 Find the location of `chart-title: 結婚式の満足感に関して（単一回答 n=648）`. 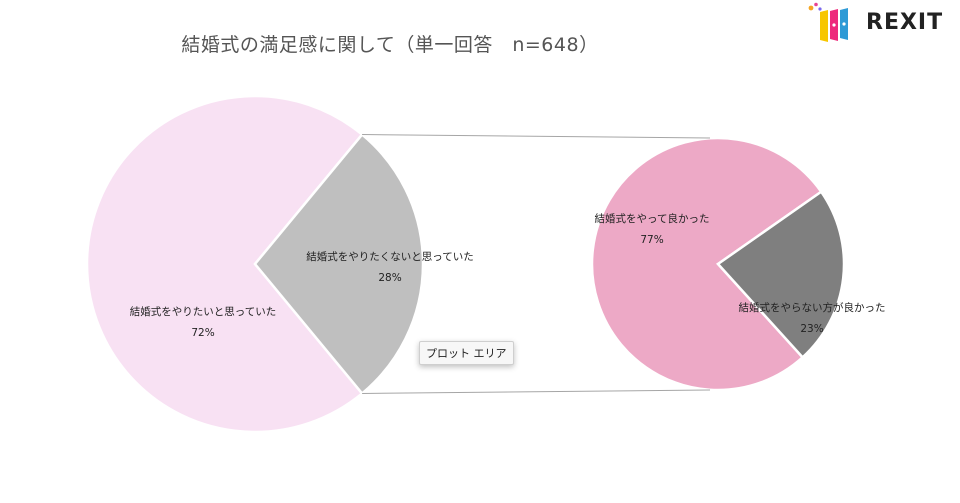

chart-title: 結婚式の満足感に関して（単一回答 n=648） is located at coordinates (390, 45).